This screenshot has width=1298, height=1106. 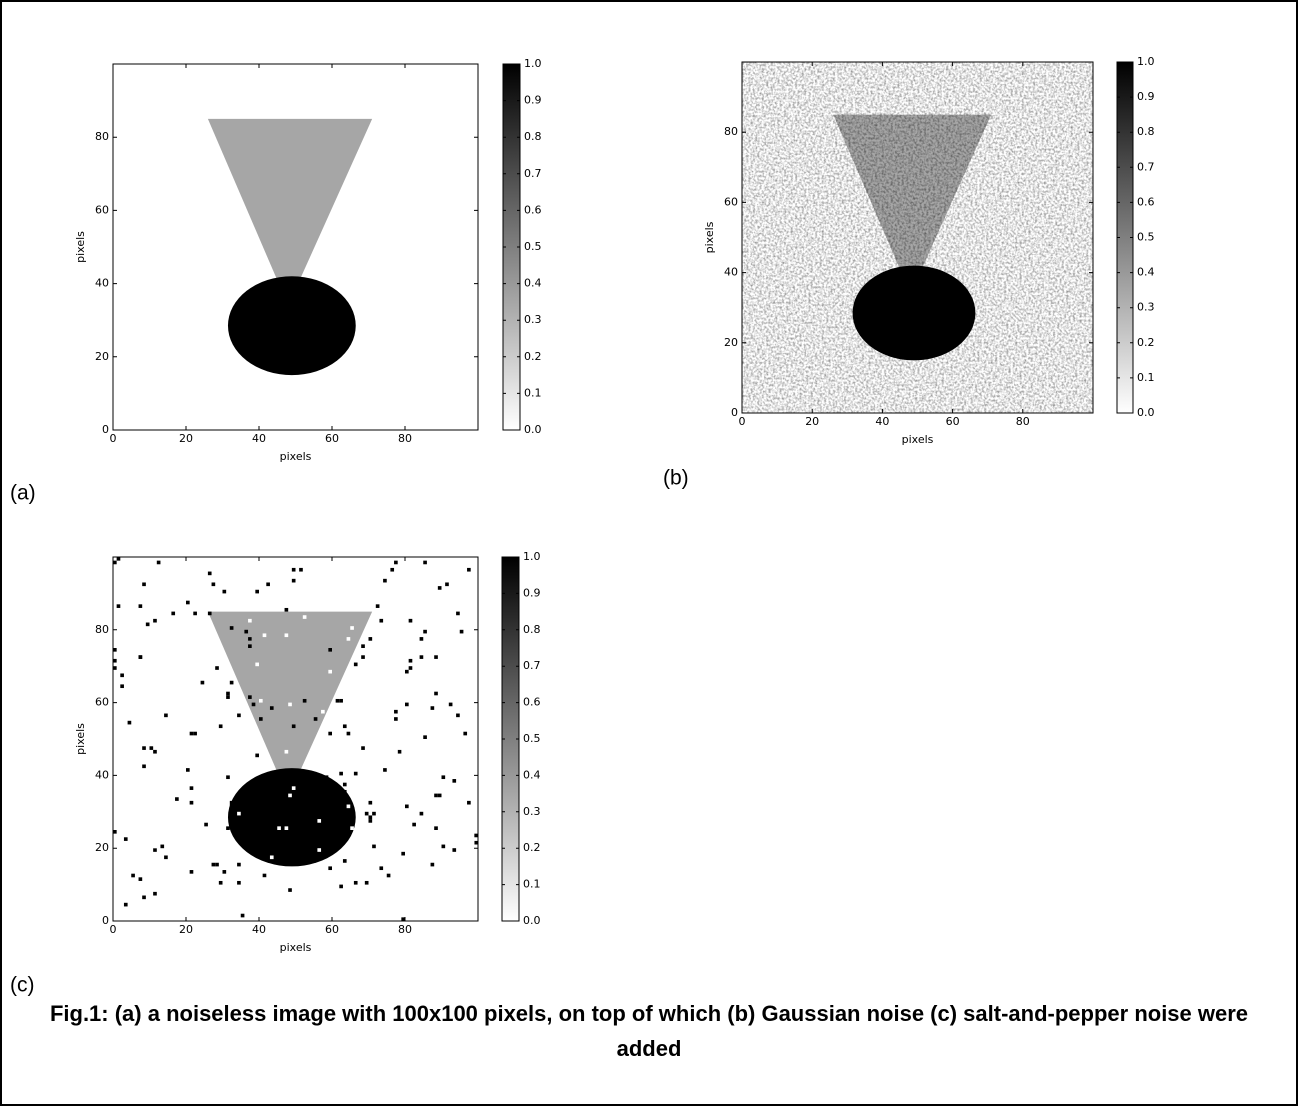 What do you see at coordinates (532, 556) in the screenshot?
I see `colorbar-tick-label: 1.0` at bounding box center [532, 556].